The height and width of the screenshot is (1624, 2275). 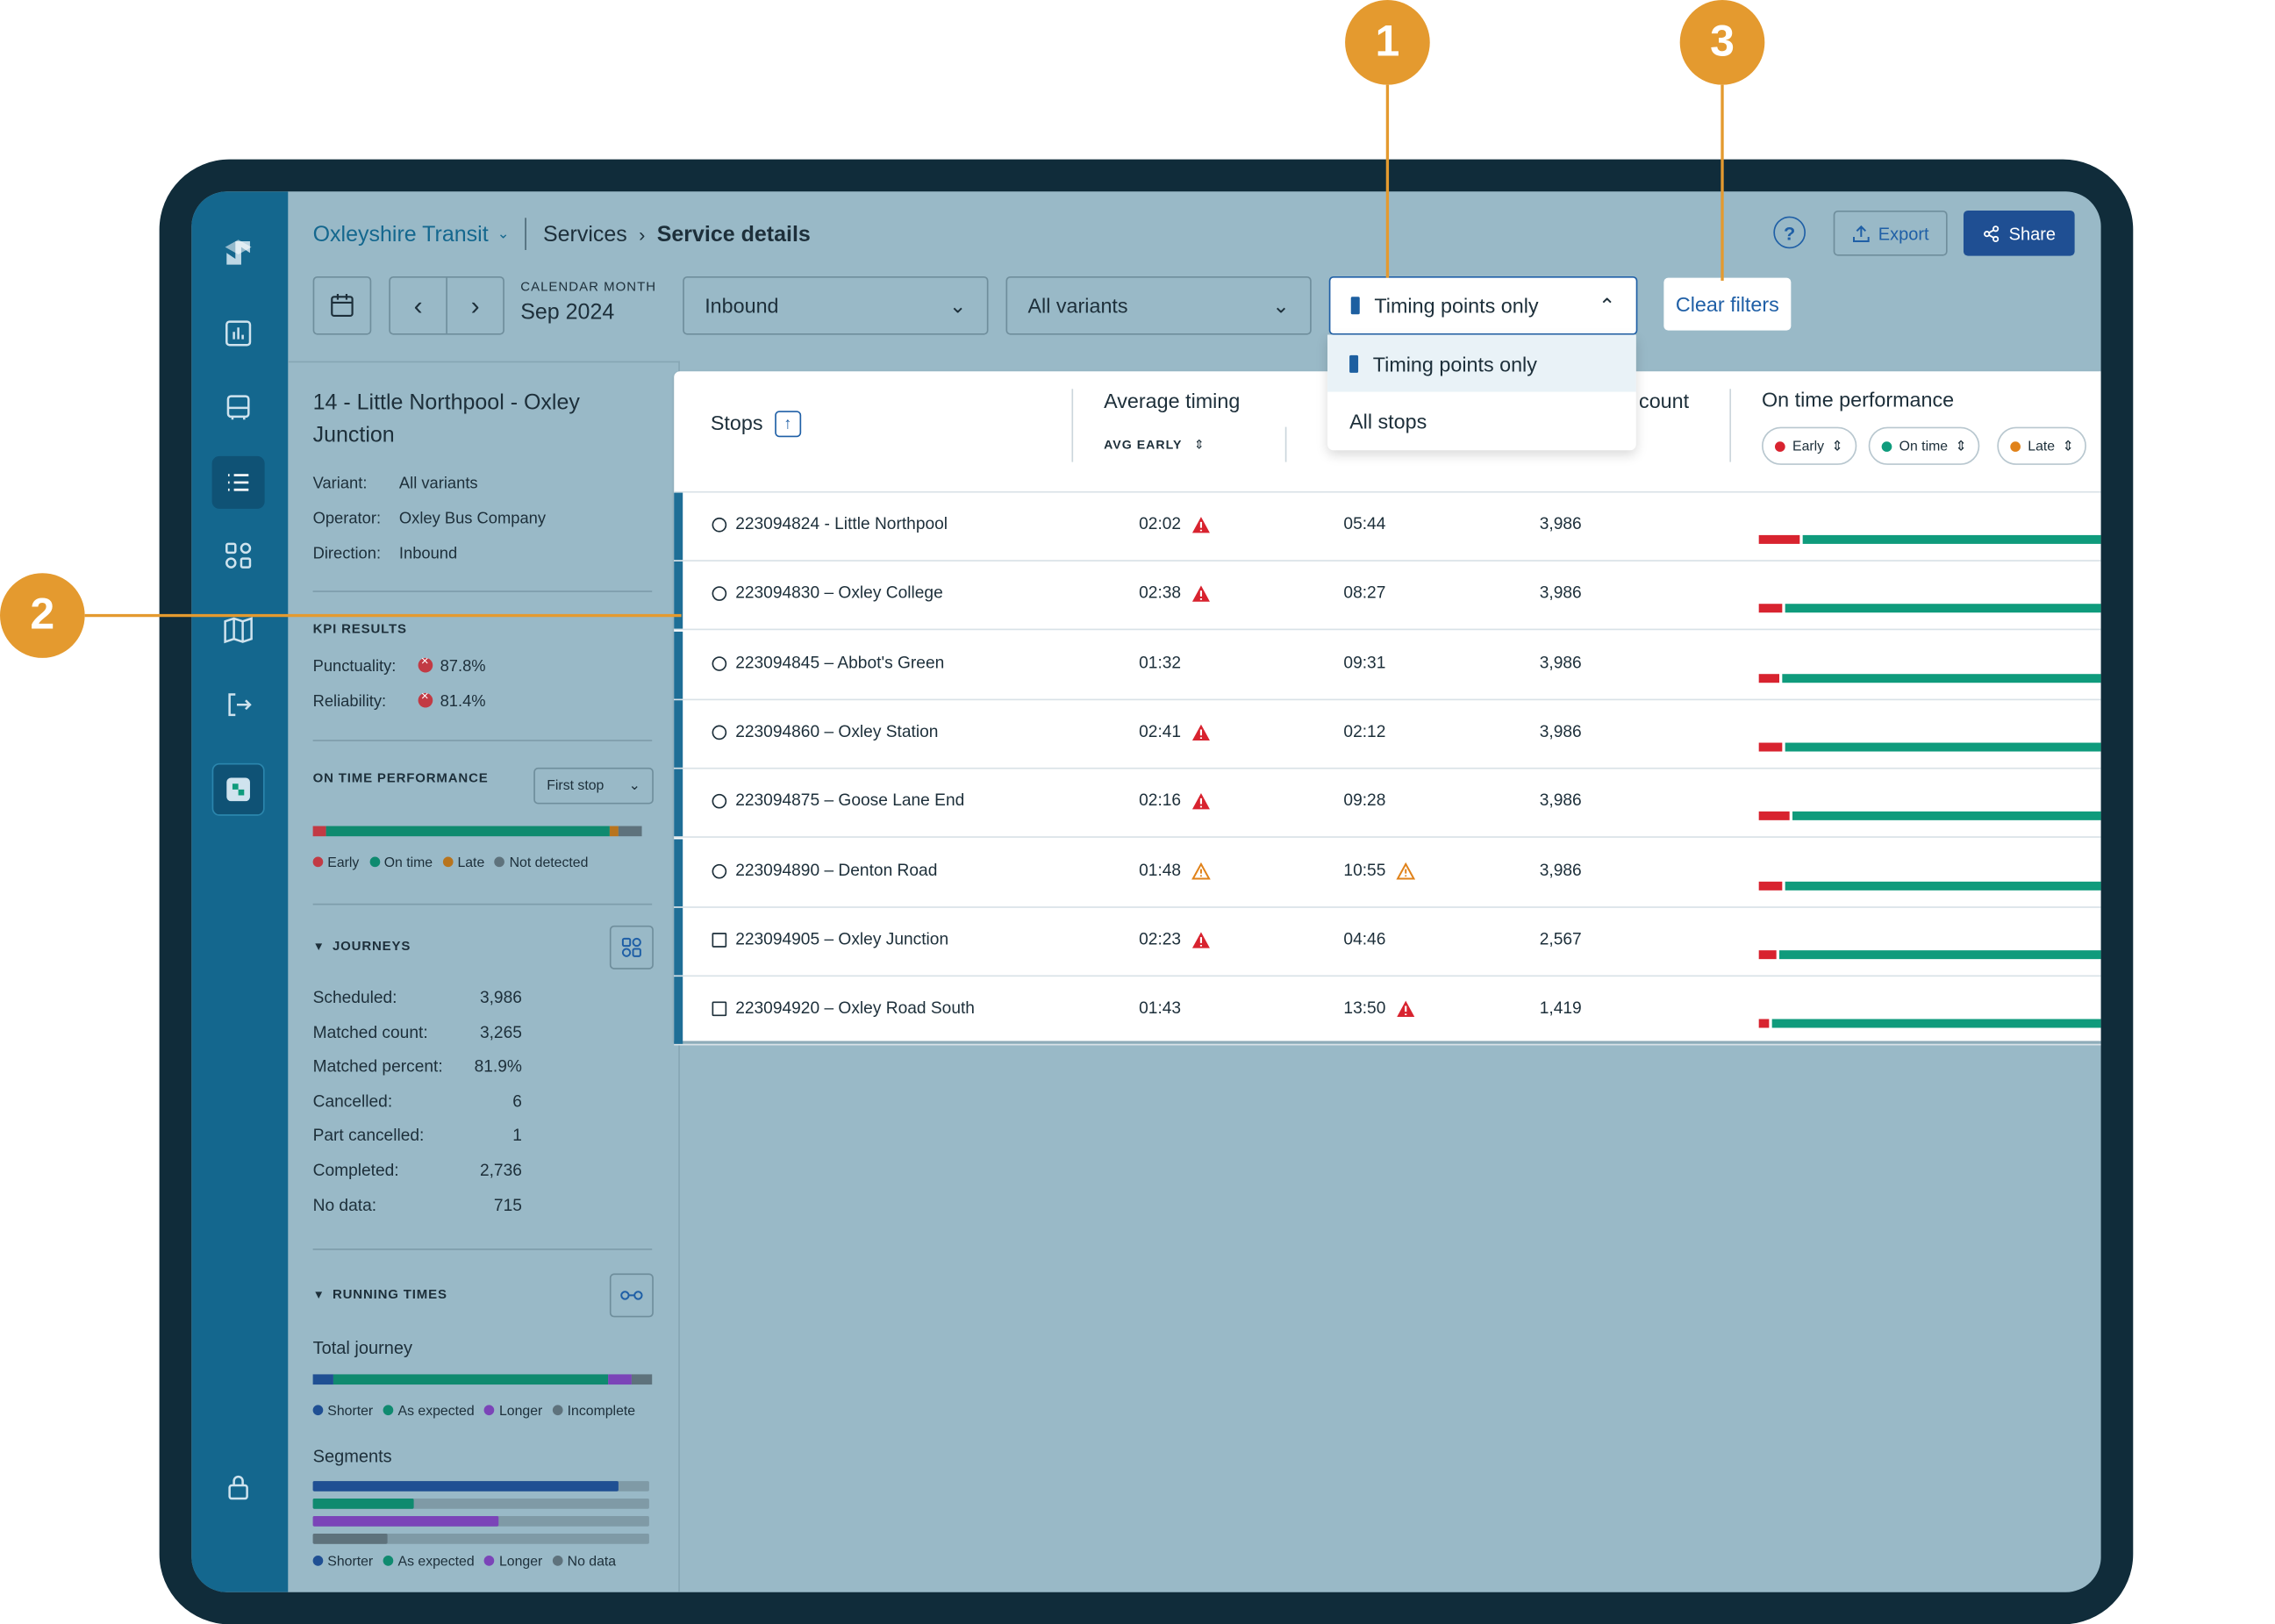 I want to click on stop-name-cell: 223094830 – Oxley College, so click(x=827, y=594).